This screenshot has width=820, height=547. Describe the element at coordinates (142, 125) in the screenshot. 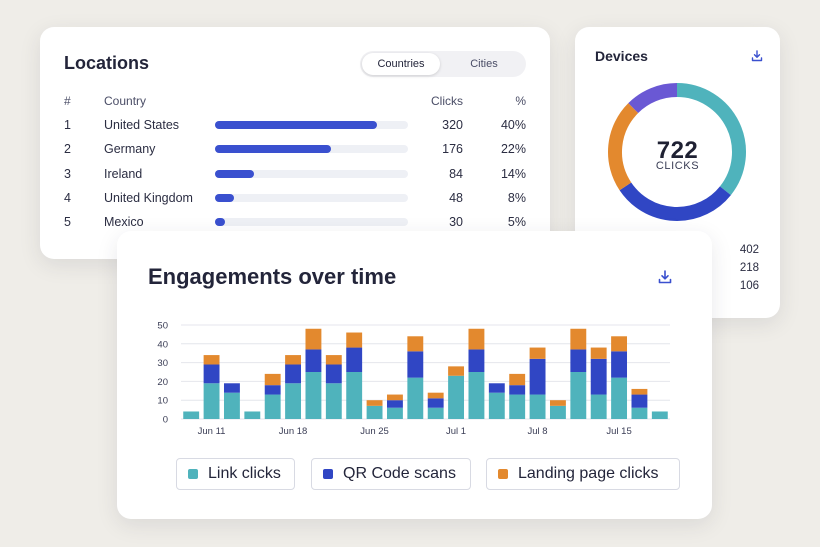

I see `location-country: United States` at that location.